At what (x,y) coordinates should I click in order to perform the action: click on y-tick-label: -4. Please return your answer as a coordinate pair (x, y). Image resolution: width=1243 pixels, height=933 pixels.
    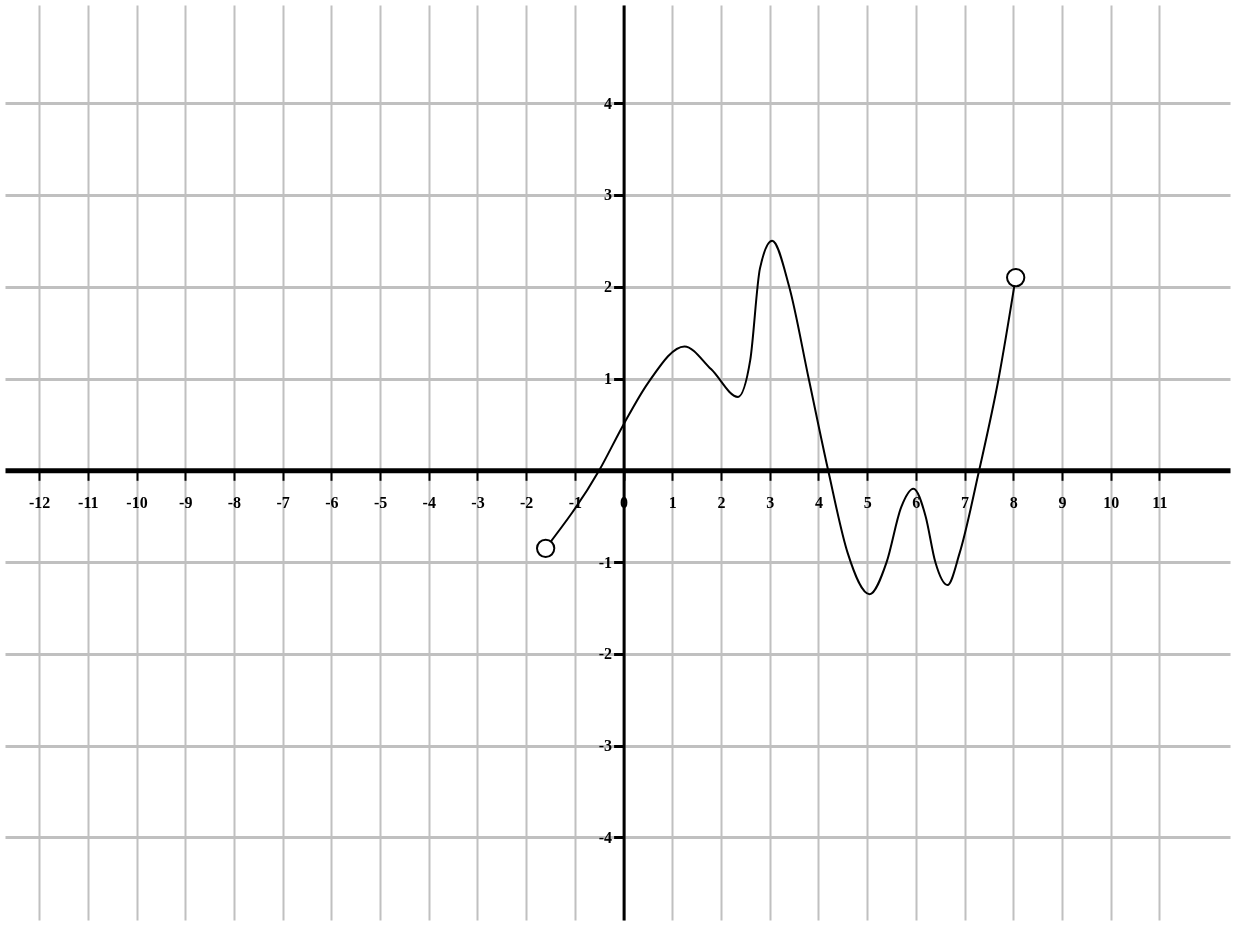
    Looking at the image, I should click on (605, 837).